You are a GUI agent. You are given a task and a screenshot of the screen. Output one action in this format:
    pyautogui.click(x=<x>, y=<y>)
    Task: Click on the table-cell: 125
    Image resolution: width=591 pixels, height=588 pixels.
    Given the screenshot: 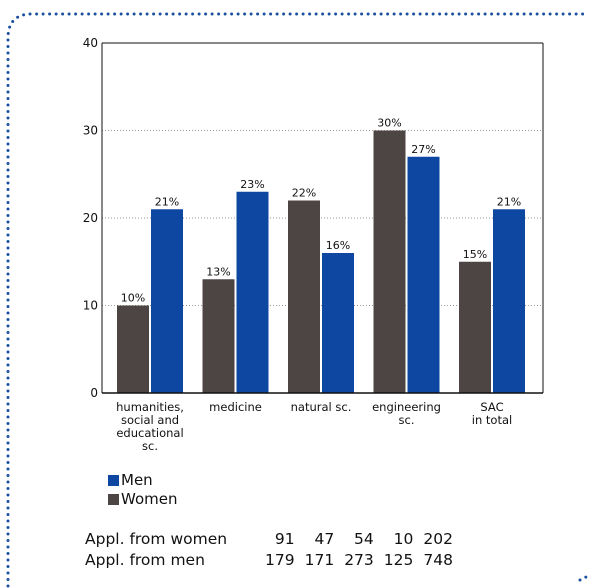 What is the action you would take?
    pyautogui.click(x=398, y=559)
    